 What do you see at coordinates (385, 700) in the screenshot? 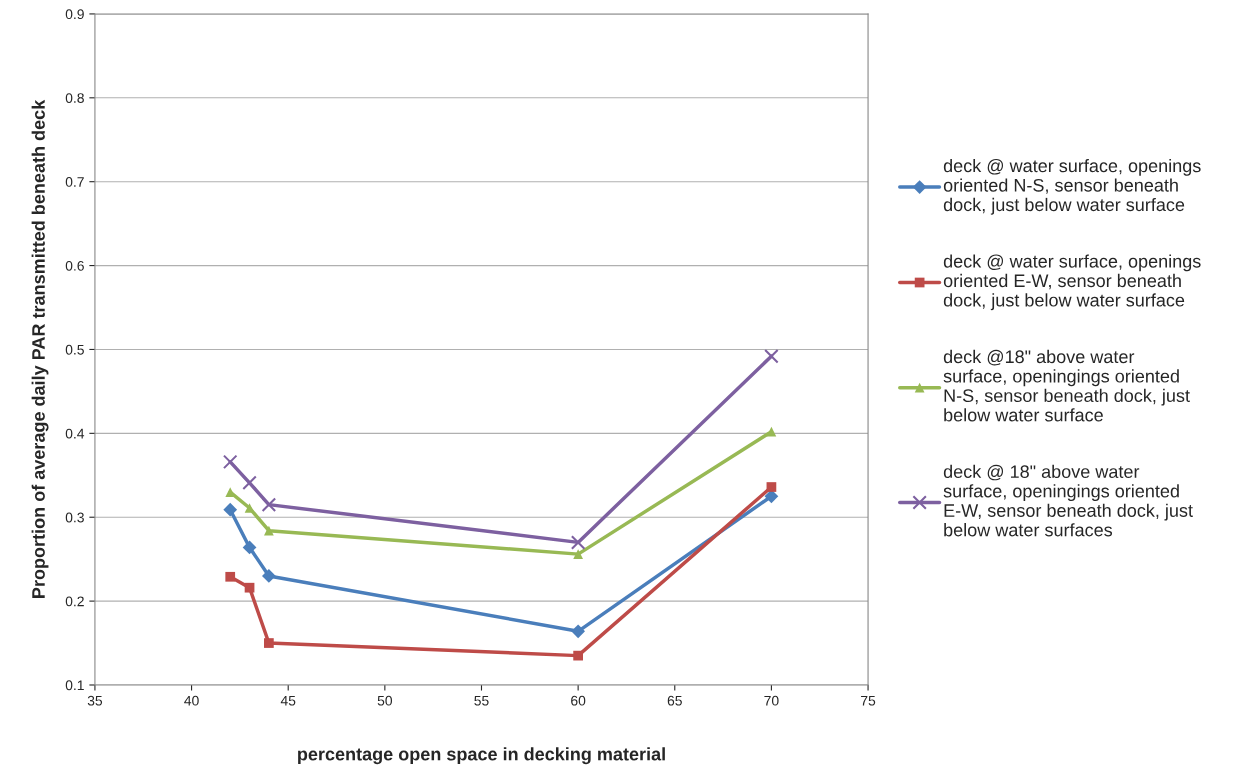
I see `x-tick-label: 50` at bounding box center [385, 700].